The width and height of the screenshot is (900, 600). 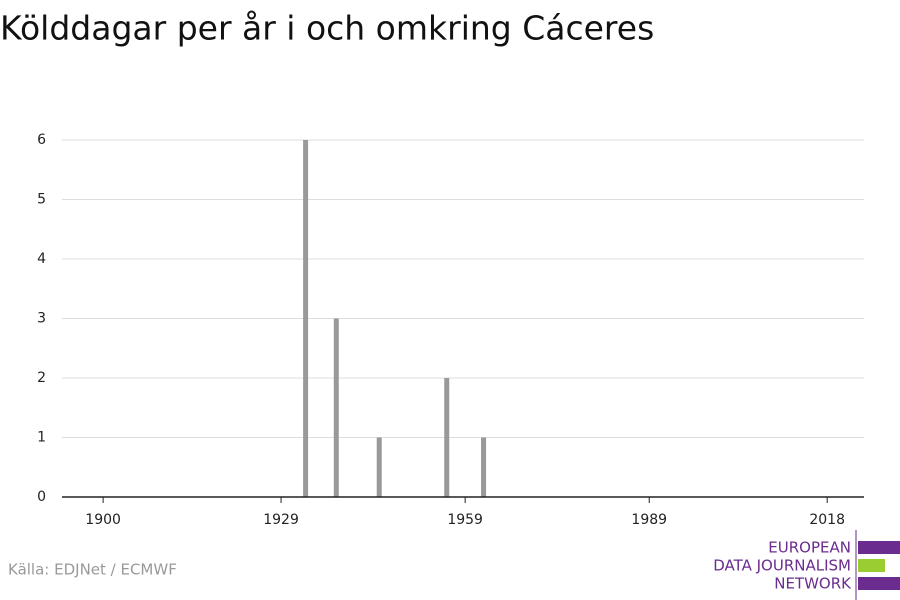 What do you see at coordinates (41, 378) in the screenshot?
I see `y-tick-label: 2` at bounding box center [41, 378].